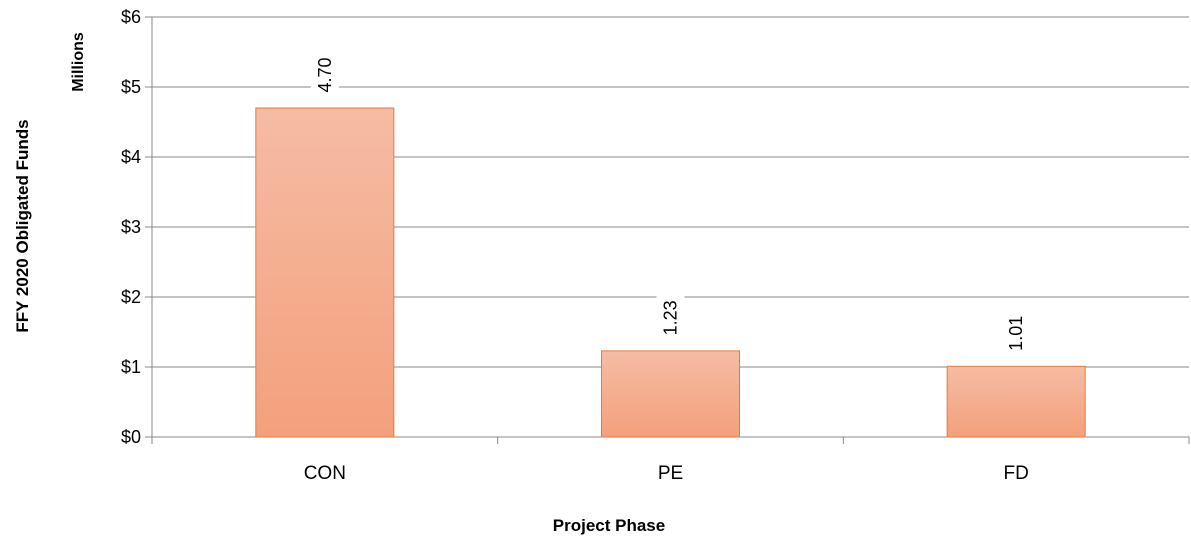 This screenshot has width=1191, height=542. Describe the element at coordinates (325, 272) in the screenshot. I see `bar-con` at that location.